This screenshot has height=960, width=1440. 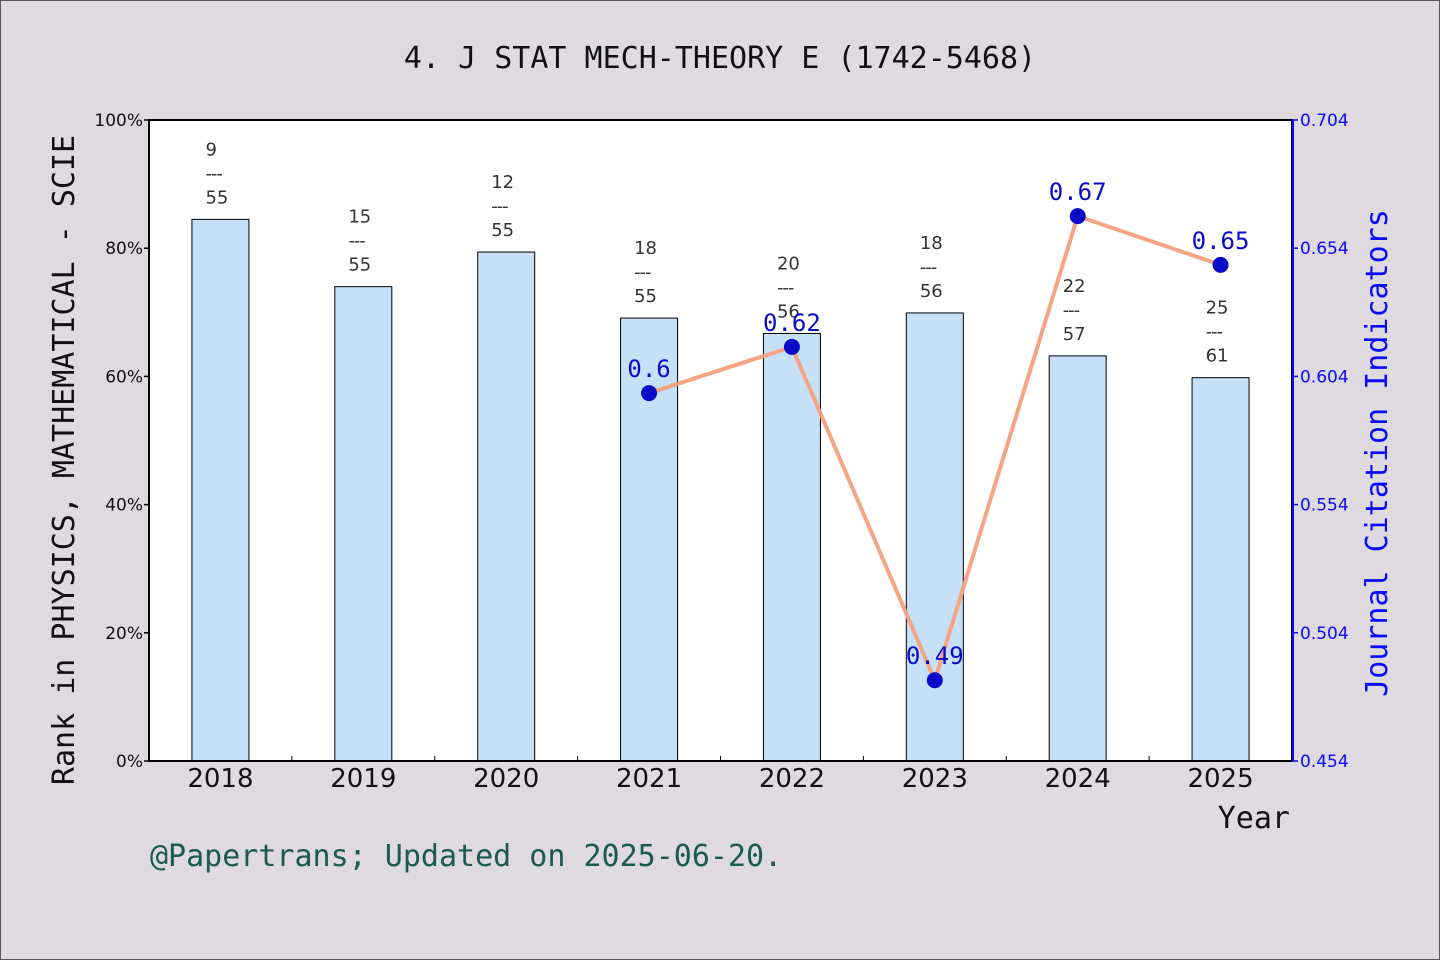 What do you see at coordinates (649, 539) in the screenshot?
I see `bar-2021` at bounding box center [649, 539].